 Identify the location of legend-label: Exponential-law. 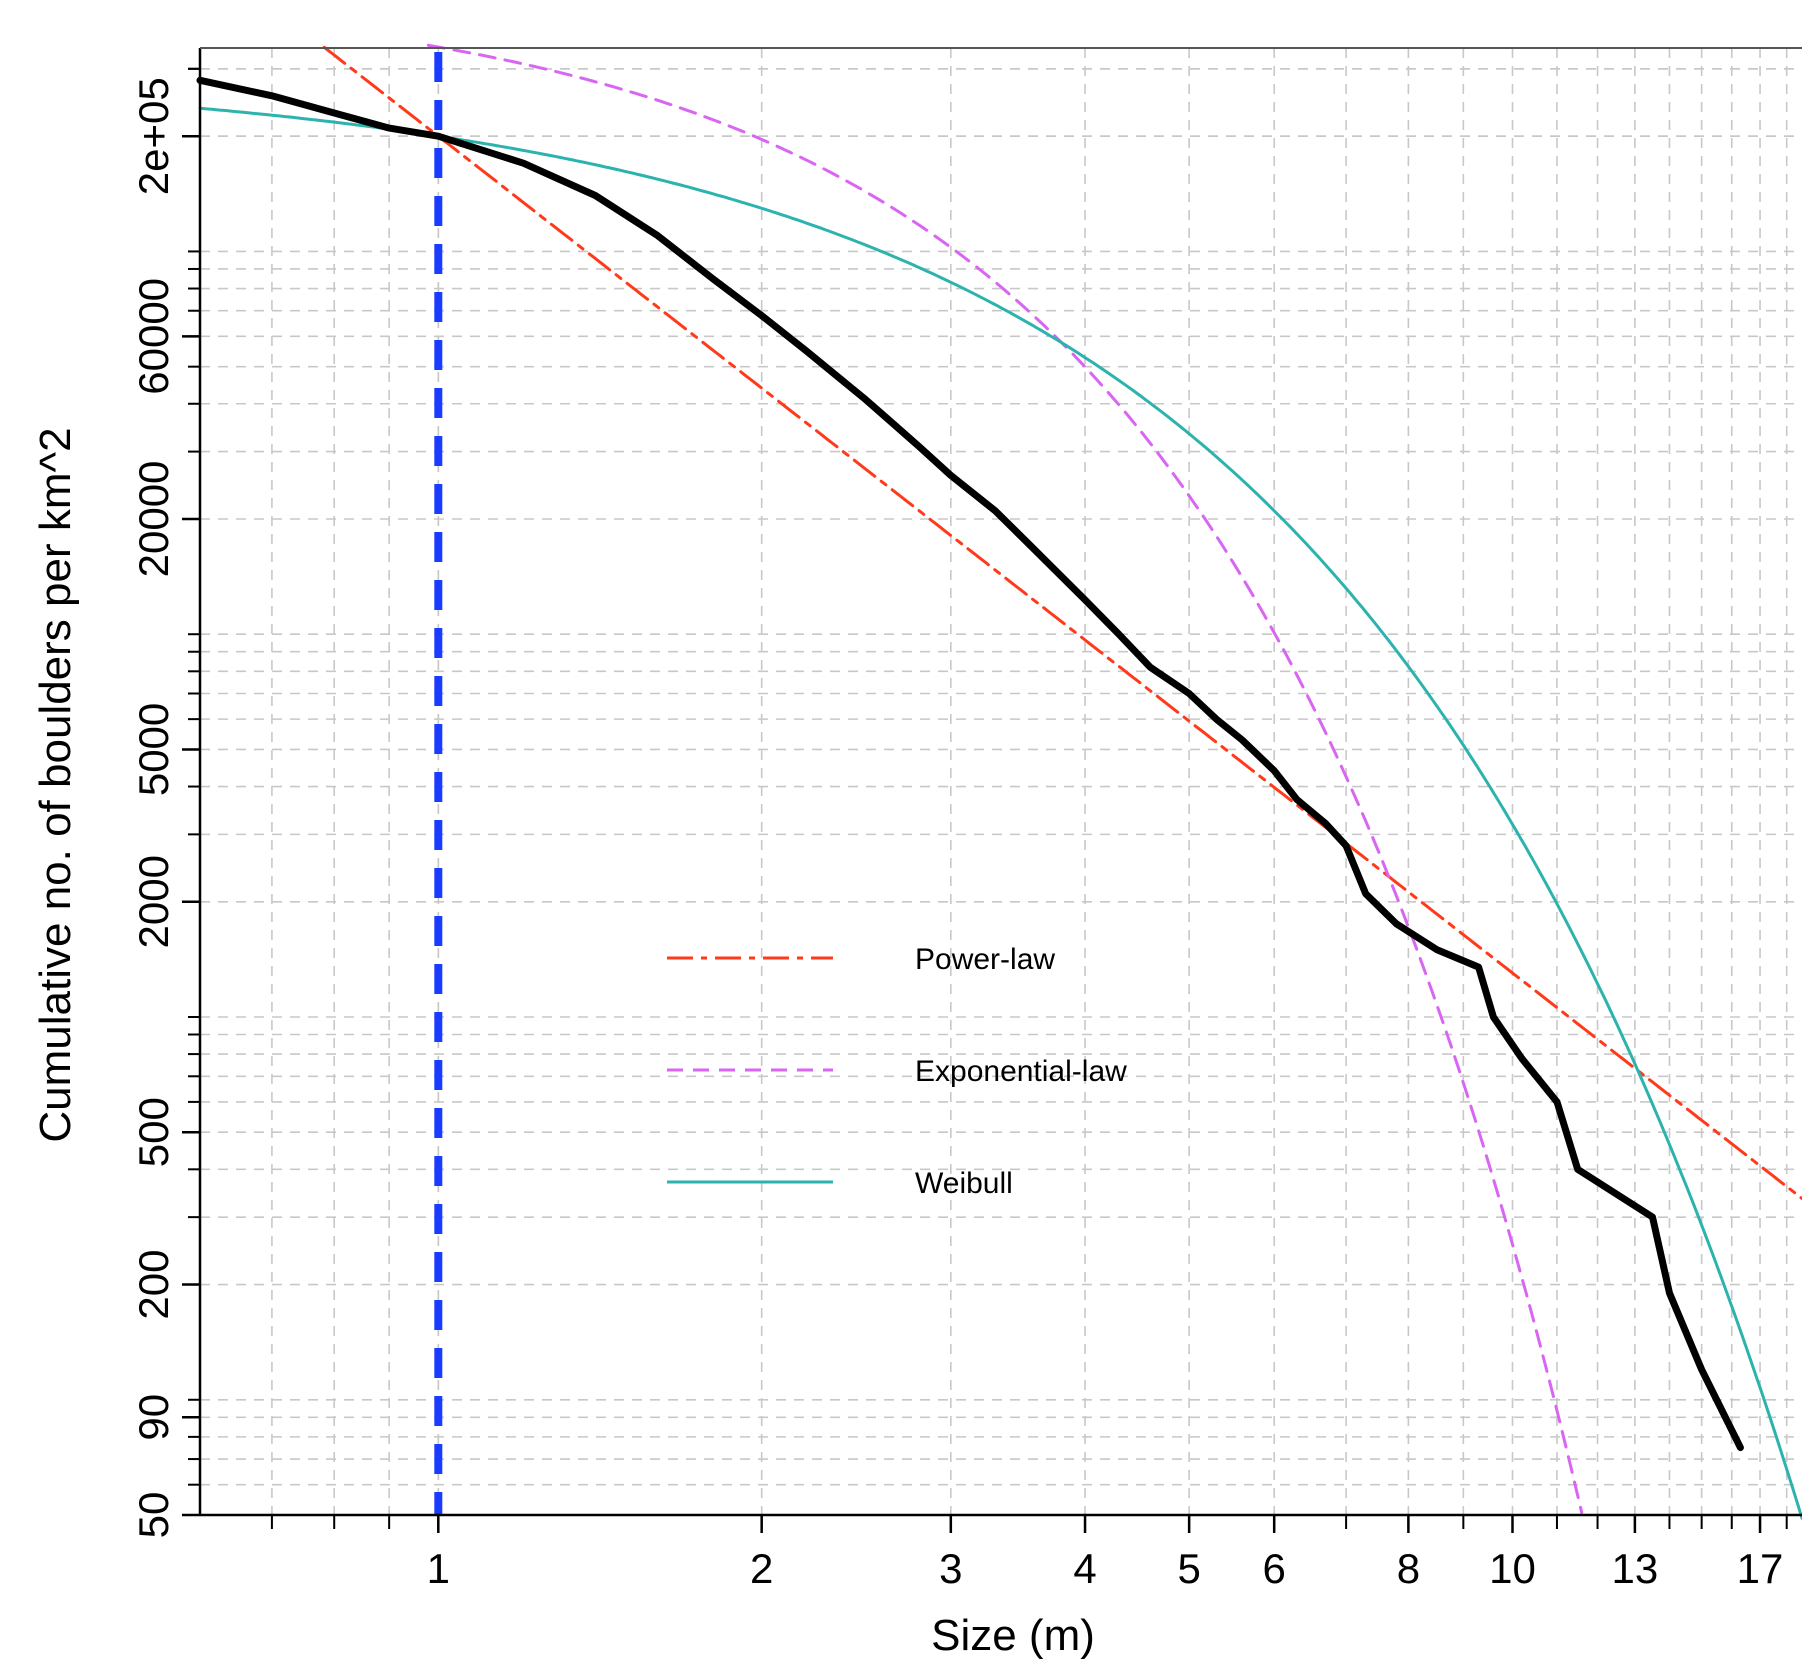
(1021, 1071).